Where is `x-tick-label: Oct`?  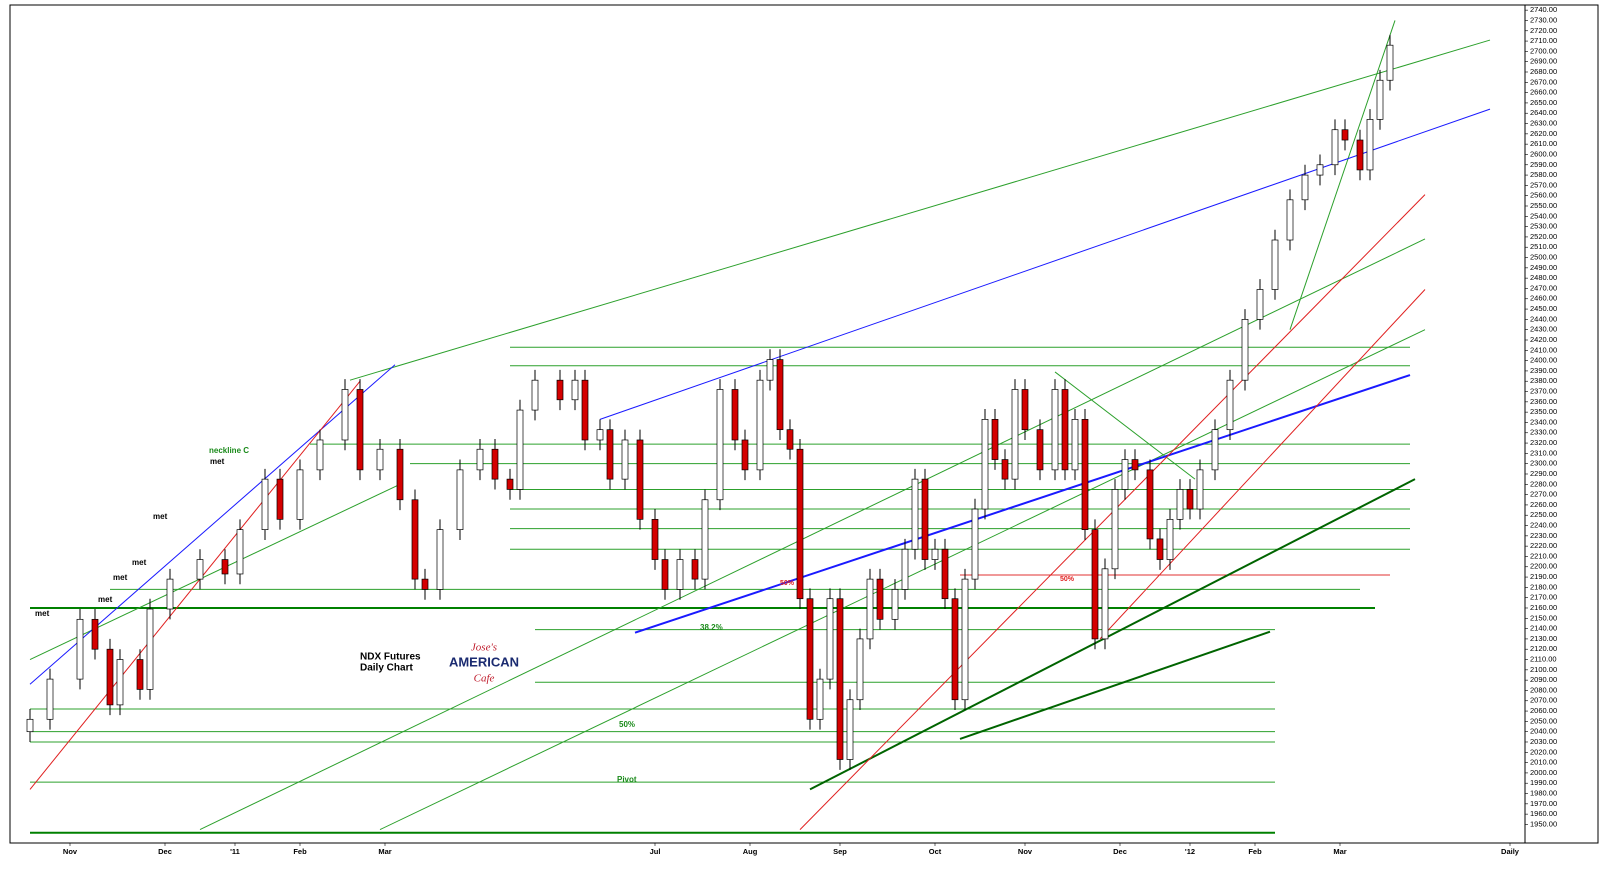
x-tick-label: Oct is located at coordinates (935, 851).